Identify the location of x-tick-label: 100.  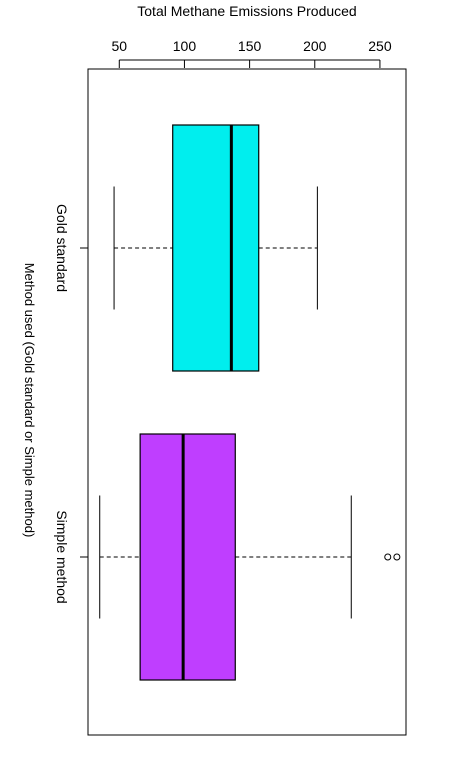
(185, 46).